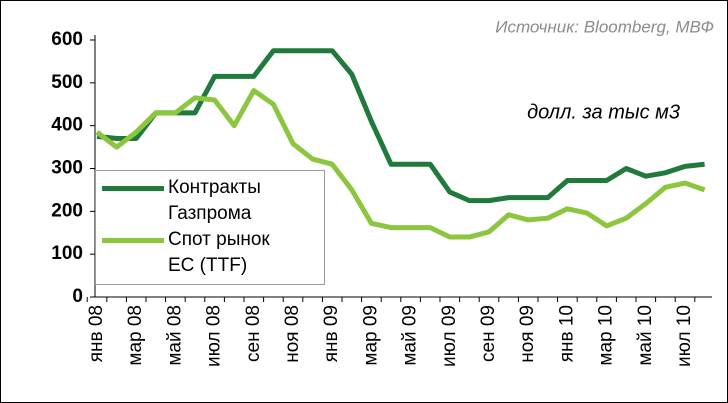 This screenshot has height=403, width=728. I want to click on x-tick-label: май 09, so click(410, 335).